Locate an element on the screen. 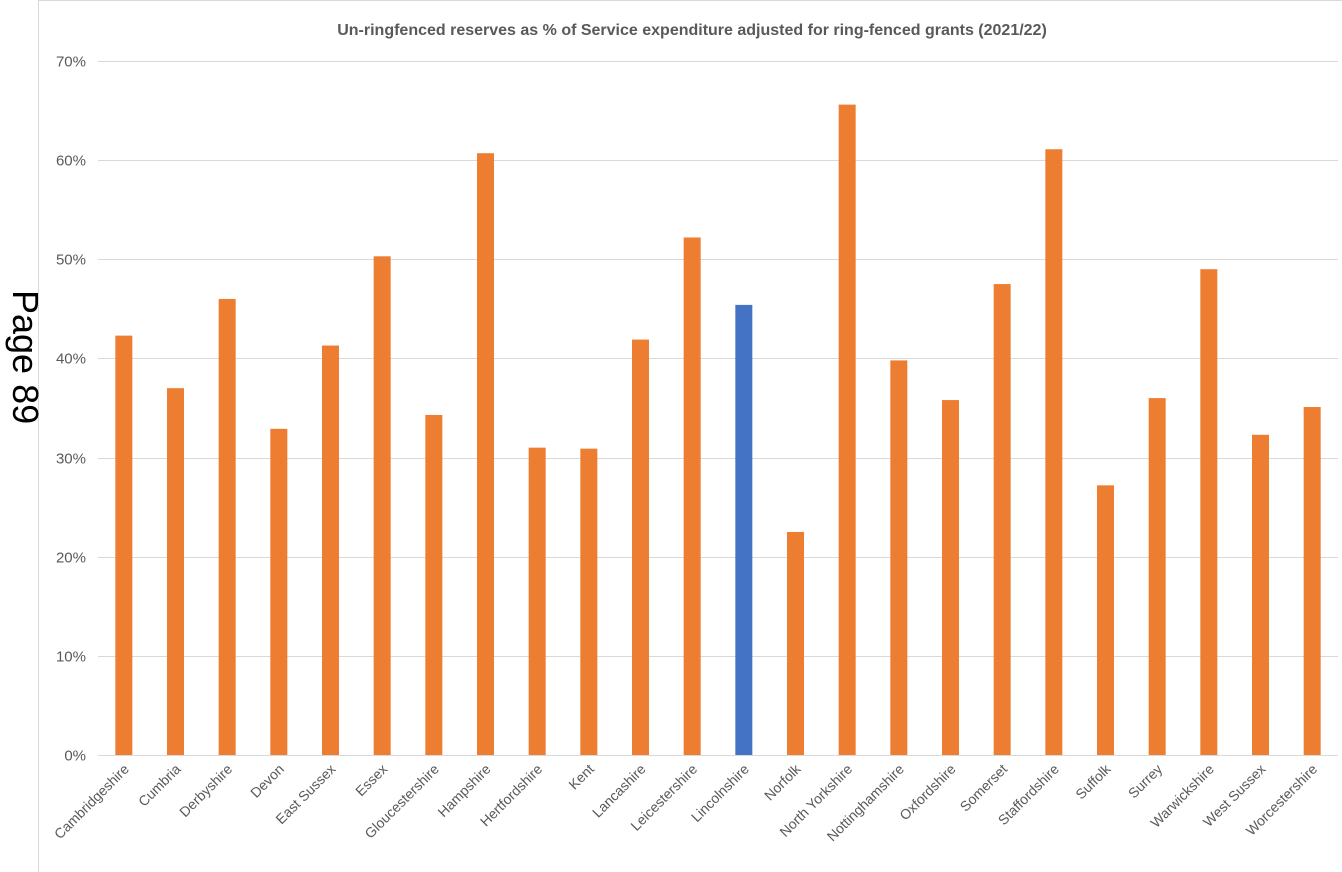 This screenshot has width=1342, height=872. bar-gloucestershire is located at coordinates (434, 584).